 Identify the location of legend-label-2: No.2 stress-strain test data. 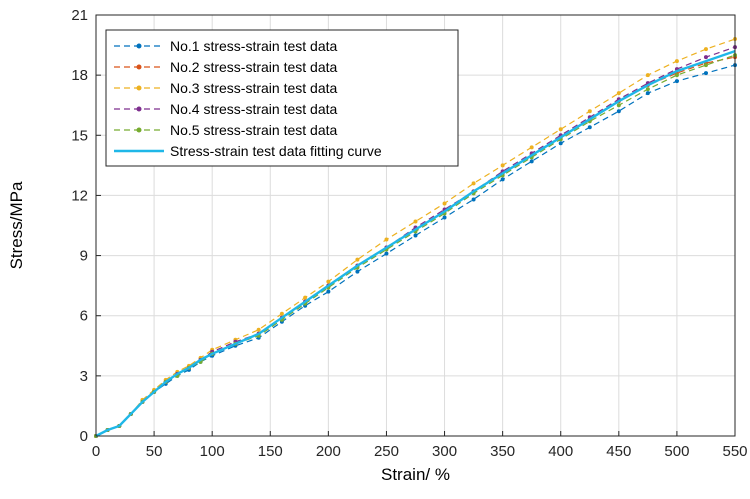
(254, 67).